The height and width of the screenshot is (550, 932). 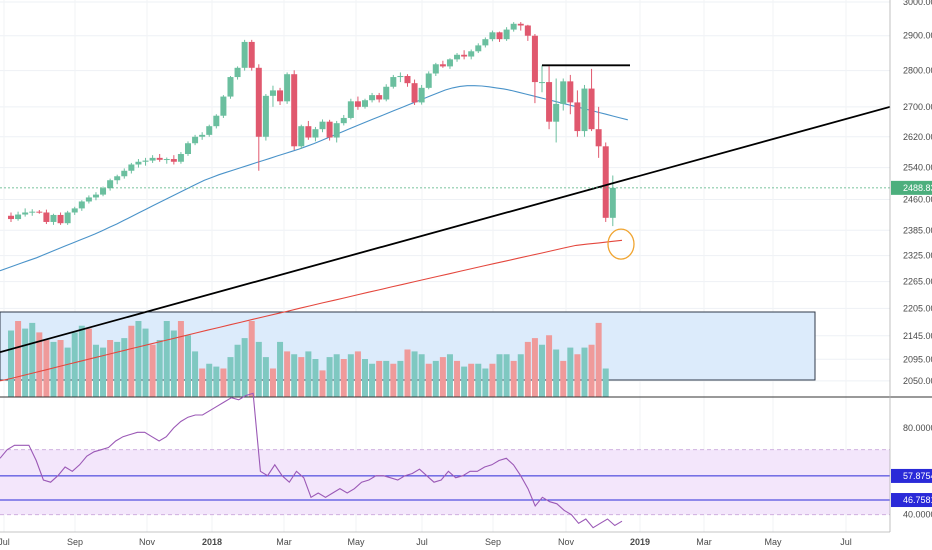 What do you see at coordinates (917, 71) in the screenshot?
I see `price-tick-label: 2800.00` at bounding box center [917, 71].